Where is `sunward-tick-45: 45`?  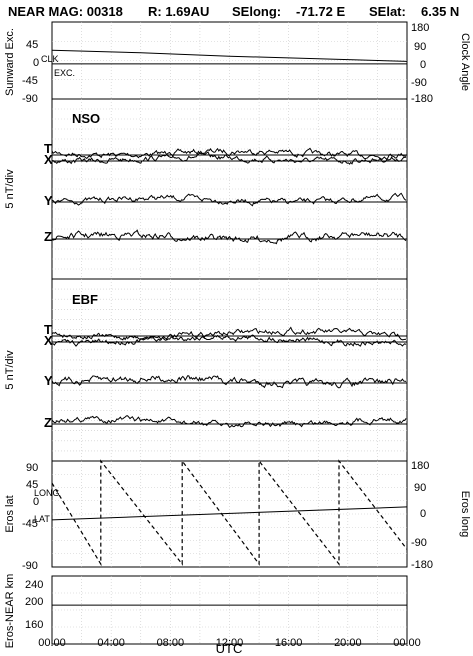
sunward-tick-45: 45 is located at coordinates (32, 45).